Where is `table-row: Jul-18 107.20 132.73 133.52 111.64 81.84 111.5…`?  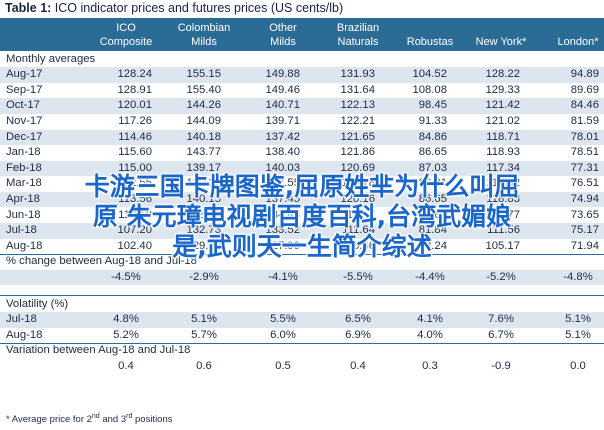 table-row: Jul-18 107.20 132.73 133.52 111.64 81.84 111.5… is located at coordinates (302, 231).